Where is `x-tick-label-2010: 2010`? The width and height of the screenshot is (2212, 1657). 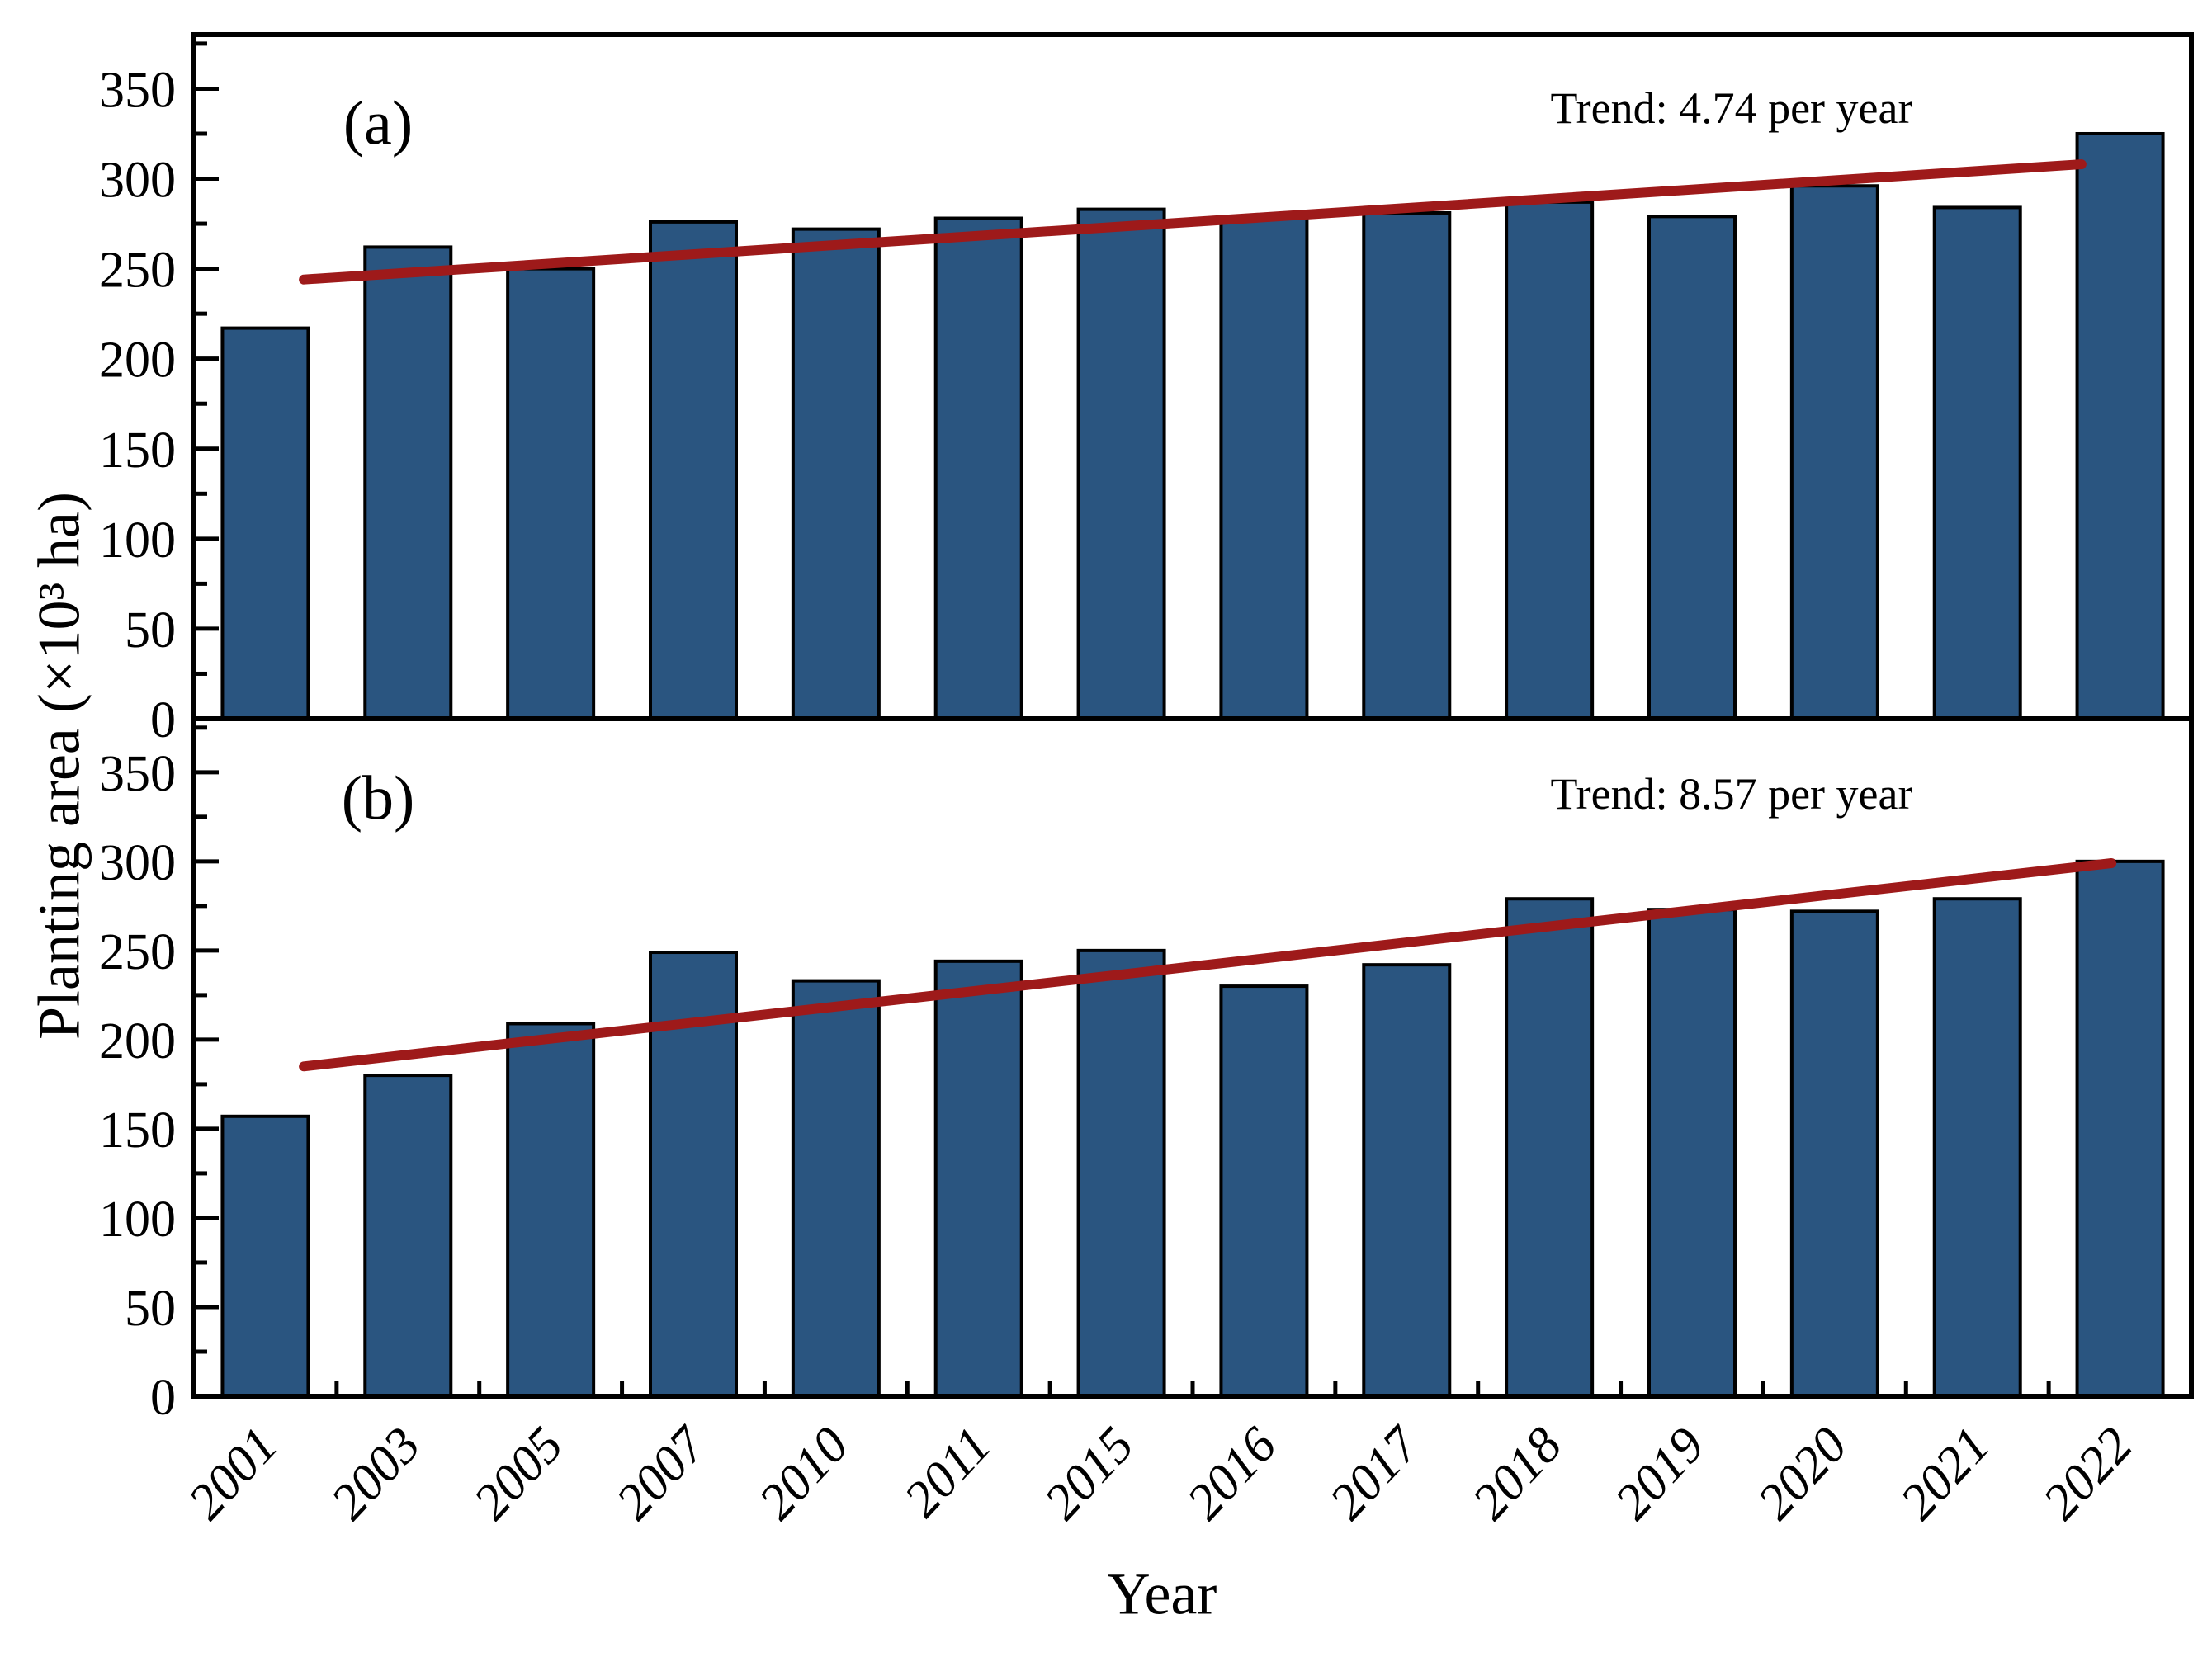
x-tick-label-2010: 2010 is located at coordinates (804, 1473).